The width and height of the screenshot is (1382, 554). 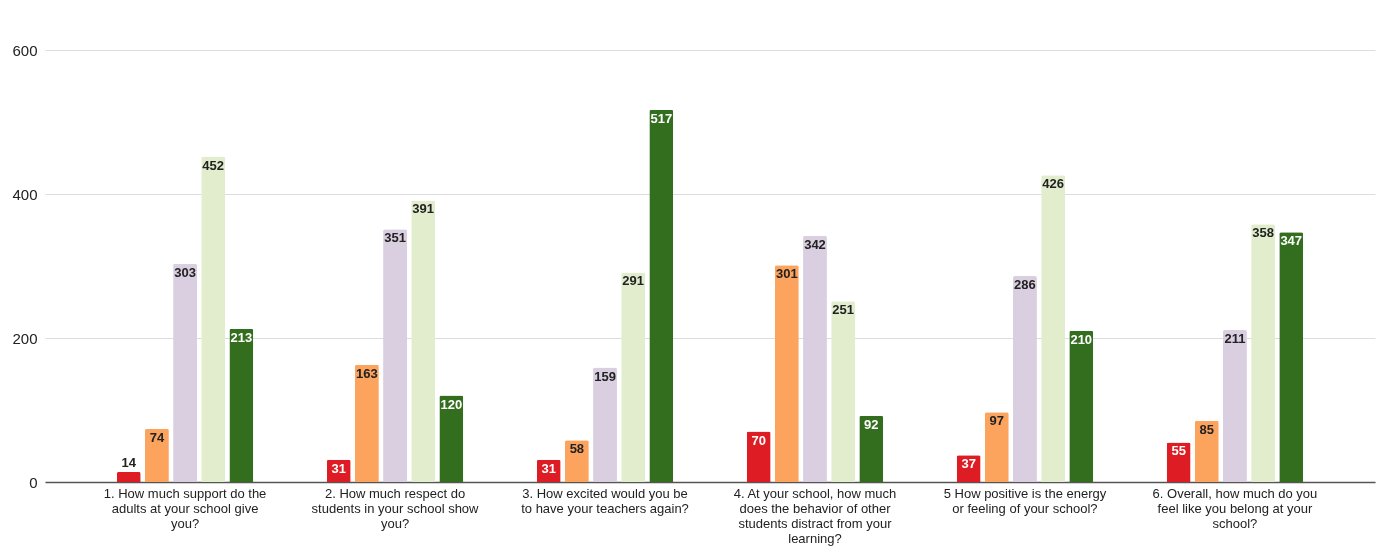 I want to click on x-tick-label: 3. How excited would you be to have your teachers again?, so click(x=605, y=500).